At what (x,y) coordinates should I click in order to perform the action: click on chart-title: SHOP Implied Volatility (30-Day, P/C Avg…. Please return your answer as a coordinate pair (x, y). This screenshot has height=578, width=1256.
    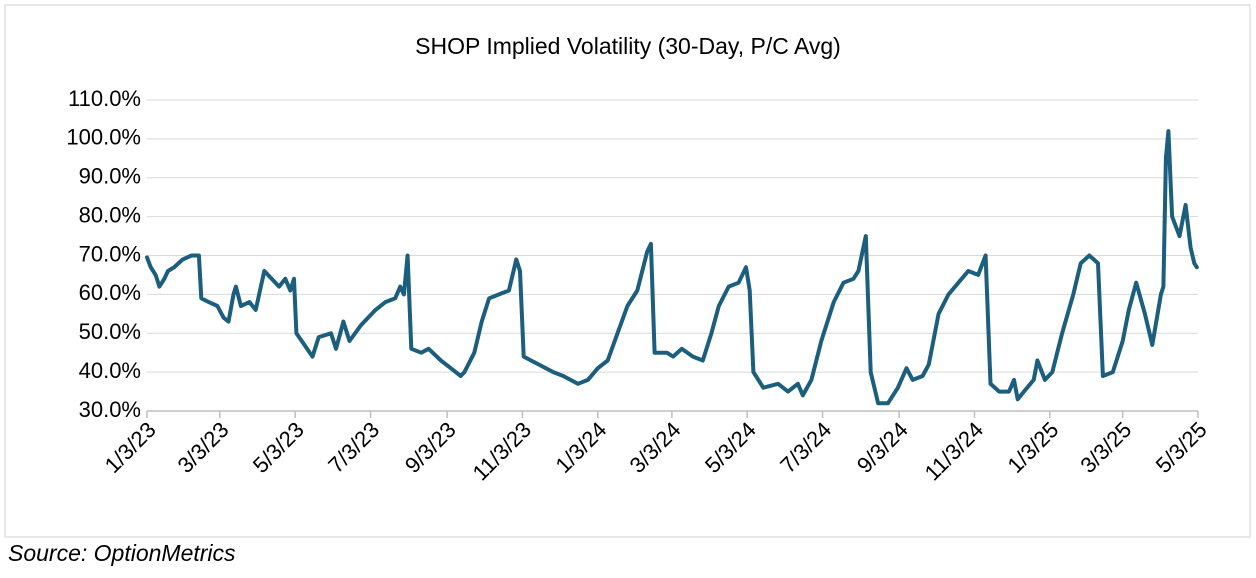
    Looking at the image, I should click on (628, 46).